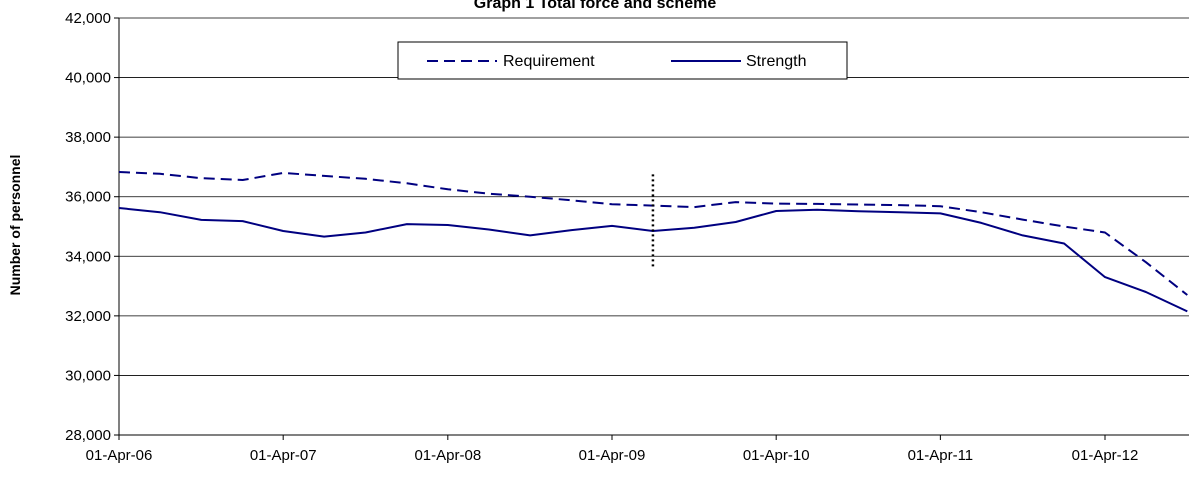 The image size is (1189, 480). What do you see at coordinates (941, 455) in the screenshot?
I see `x-tick-label: 01-Apr-11` at bounding box center [941, 455].